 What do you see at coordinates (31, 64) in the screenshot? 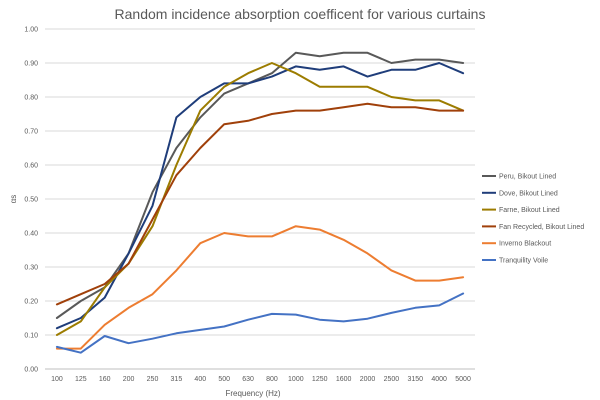
I see `y-tick-label: 0.90` at bounding box center [31, 64].